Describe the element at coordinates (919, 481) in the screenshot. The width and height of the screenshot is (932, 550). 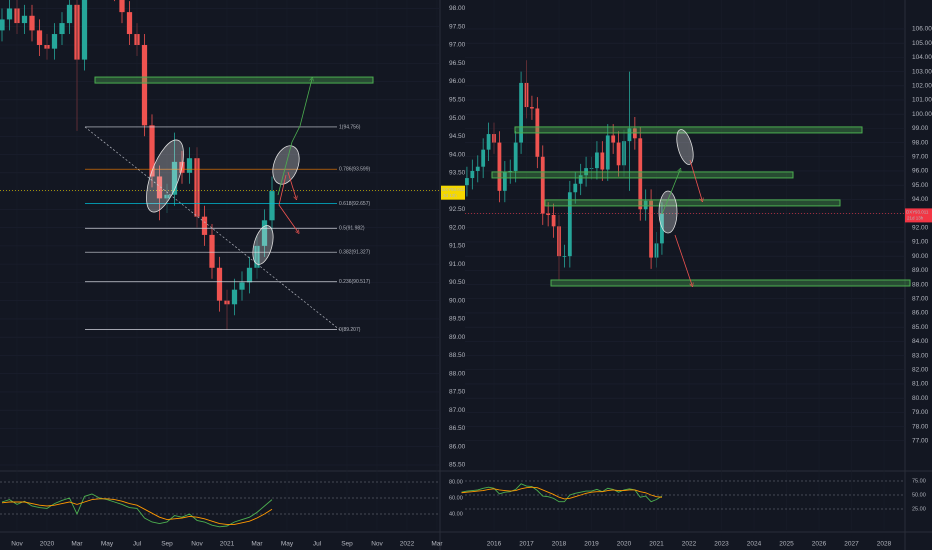
I see `indicator-tick-label: 75.00` at that location.